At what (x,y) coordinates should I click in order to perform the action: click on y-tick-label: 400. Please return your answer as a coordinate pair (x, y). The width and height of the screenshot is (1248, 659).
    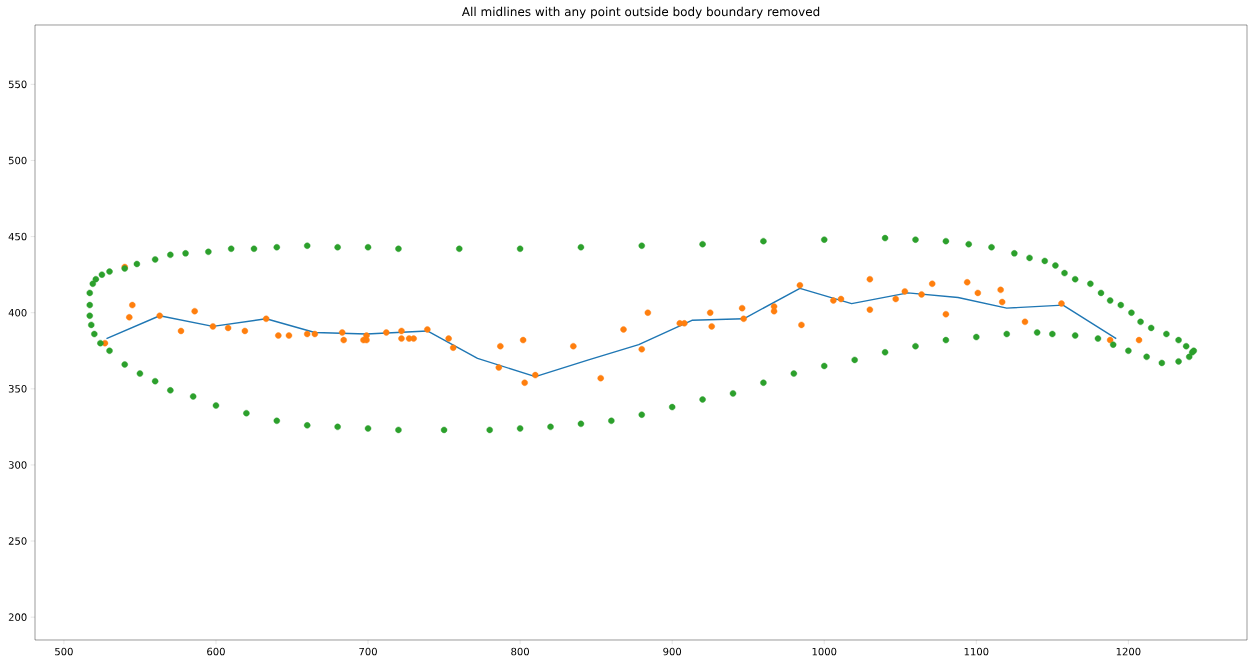
    Looking at the image, I should click on (17, 313).